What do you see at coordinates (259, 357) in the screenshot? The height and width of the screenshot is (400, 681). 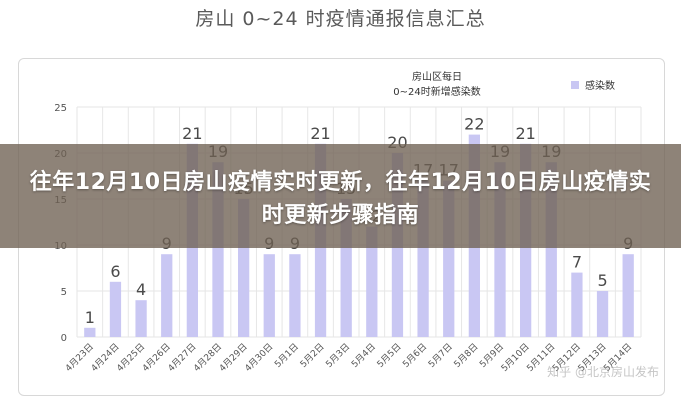 I see `x-tick-label: 4月30日` at bounding box center [259, 357].